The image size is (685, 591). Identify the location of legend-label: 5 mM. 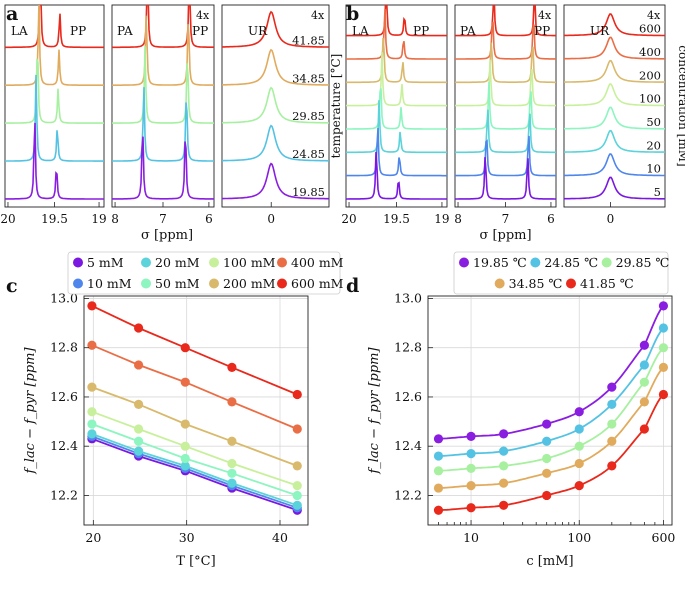
(105, 262).